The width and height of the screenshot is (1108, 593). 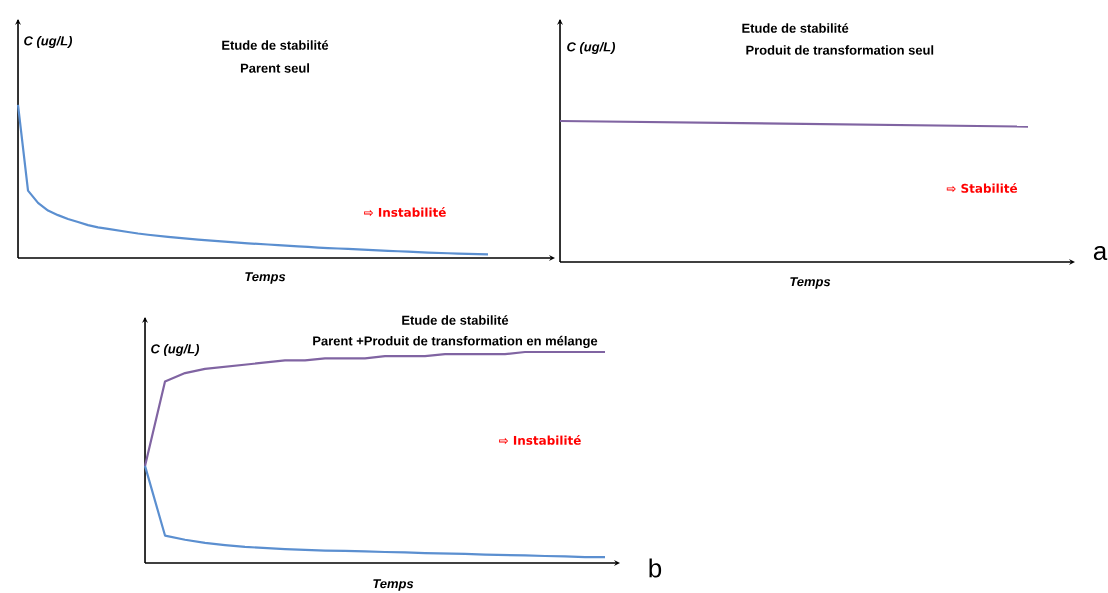 I want to click on chart-subtitle: Parent +Produit de transformation en mélange, so click(x=455, y=342).